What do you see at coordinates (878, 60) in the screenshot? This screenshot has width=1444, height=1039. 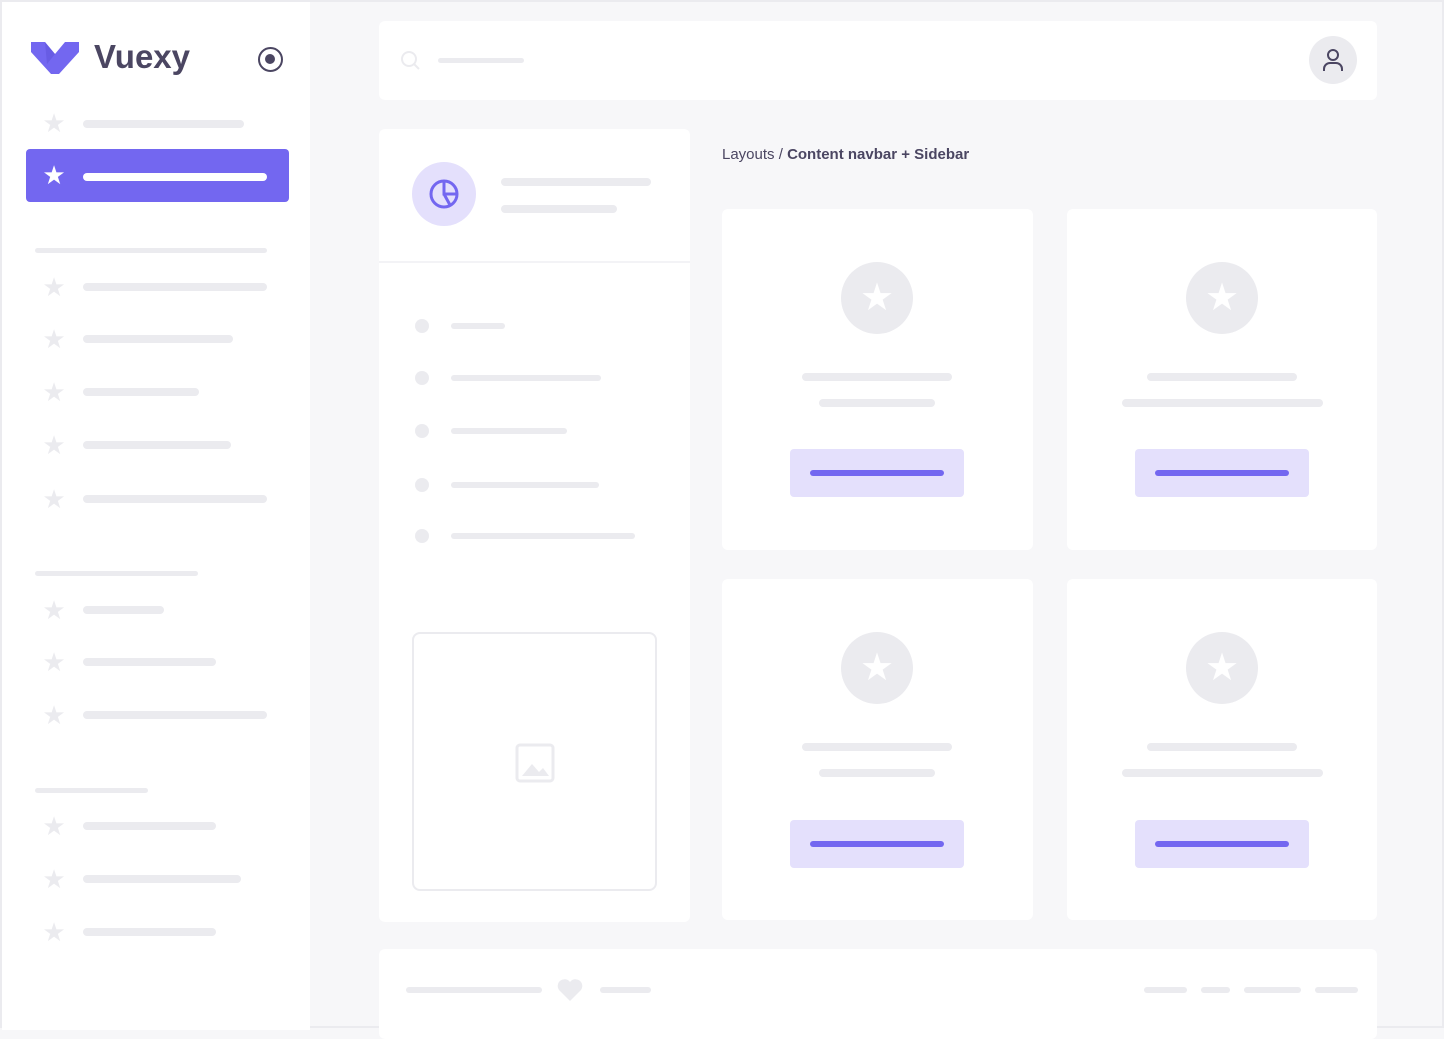 I see `navbar` at bounding box center [878, 60].